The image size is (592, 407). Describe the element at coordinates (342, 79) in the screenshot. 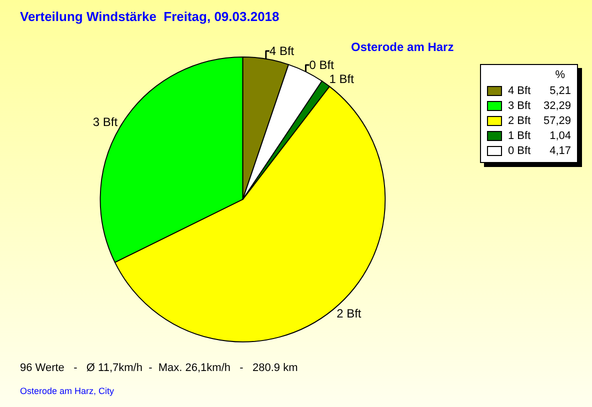

I see `slice-label: 1 Bft` at that location.